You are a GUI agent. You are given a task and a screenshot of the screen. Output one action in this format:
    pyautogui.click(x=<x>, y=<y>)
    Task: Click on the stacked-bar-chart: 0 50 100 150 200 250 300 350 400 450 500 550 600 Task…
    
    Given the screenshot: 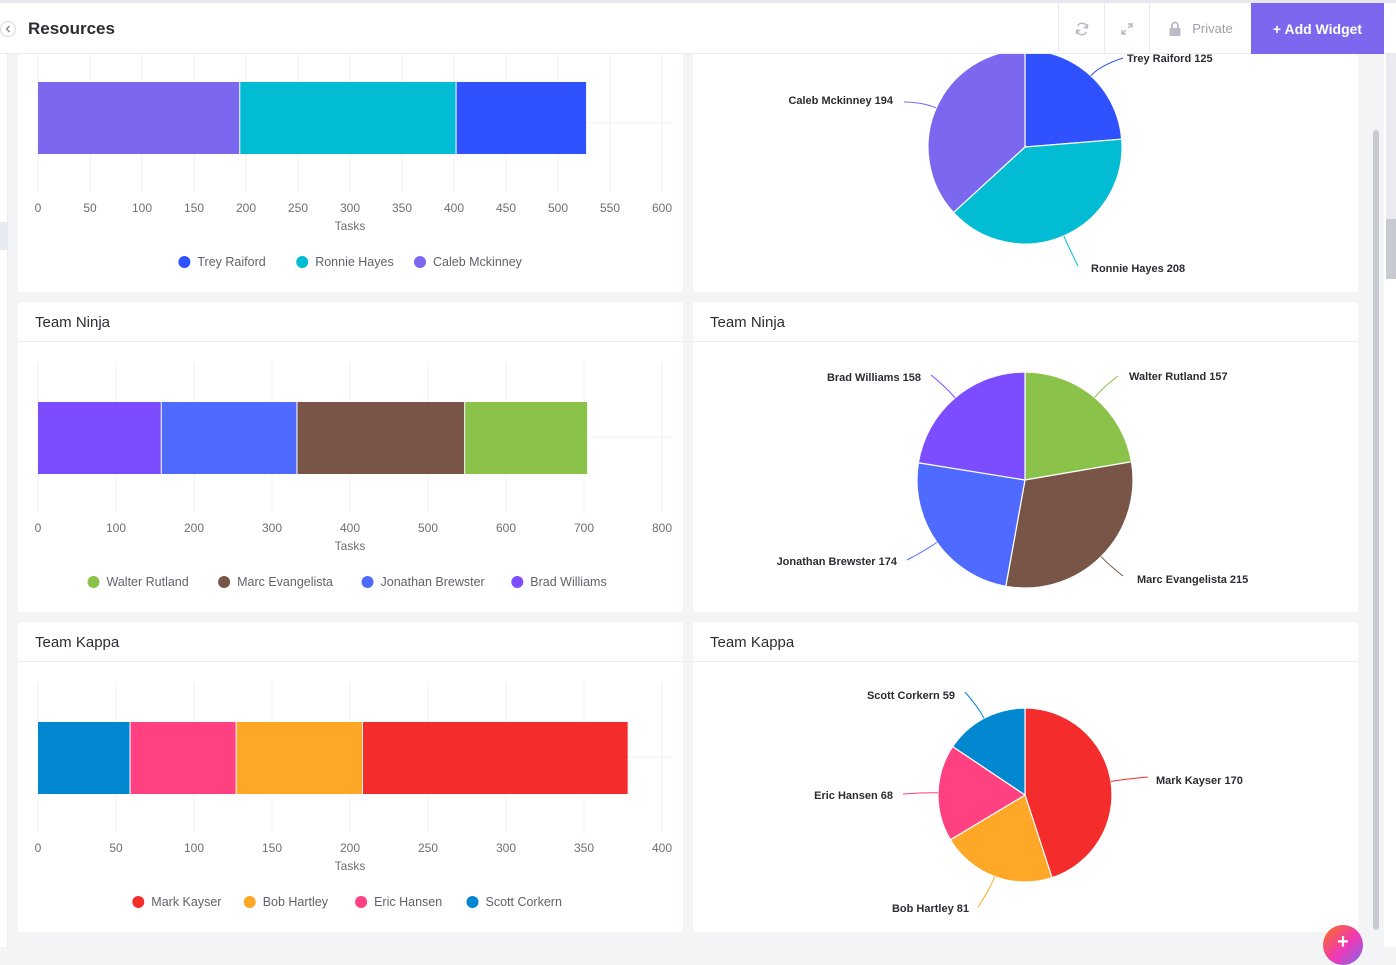 What is the action you would take?
    pyautogui.click(x=353, y=161)
    